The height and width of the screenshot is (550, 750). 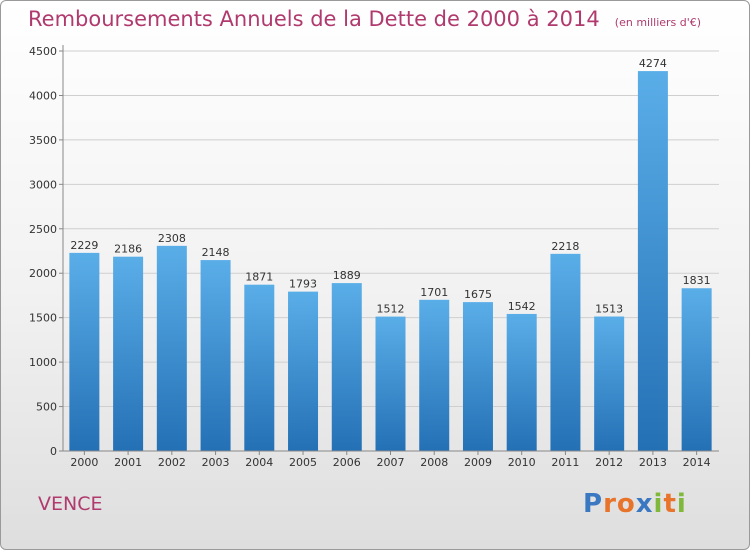 What do you see at coordinates (46, 407) in the screenshot?
I see `y-tick-label: 500` at bounding box center [46, 407].